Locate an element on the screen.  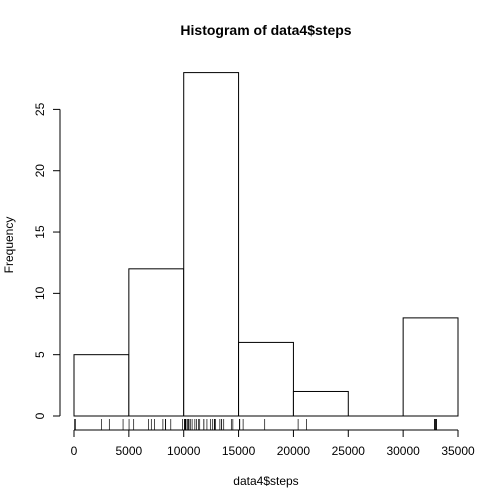
rug-group is located at coordinates (255, 424).